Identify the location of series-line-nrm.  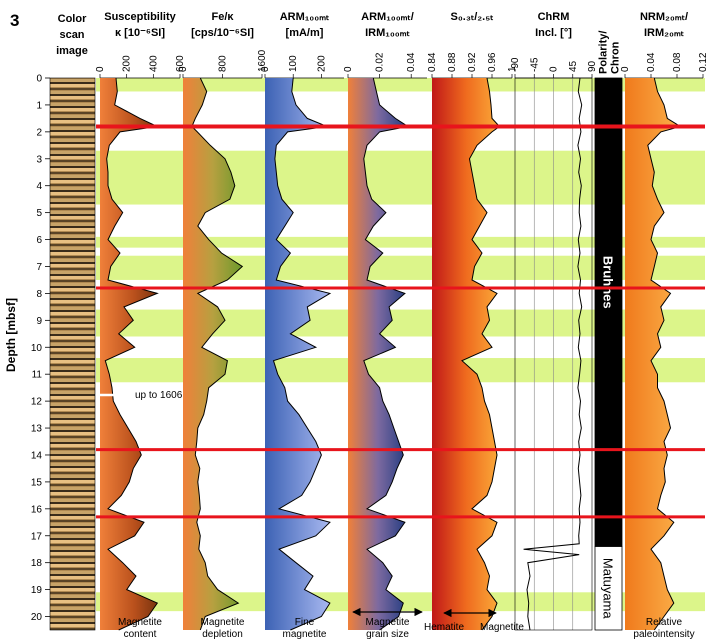
(664, 354).